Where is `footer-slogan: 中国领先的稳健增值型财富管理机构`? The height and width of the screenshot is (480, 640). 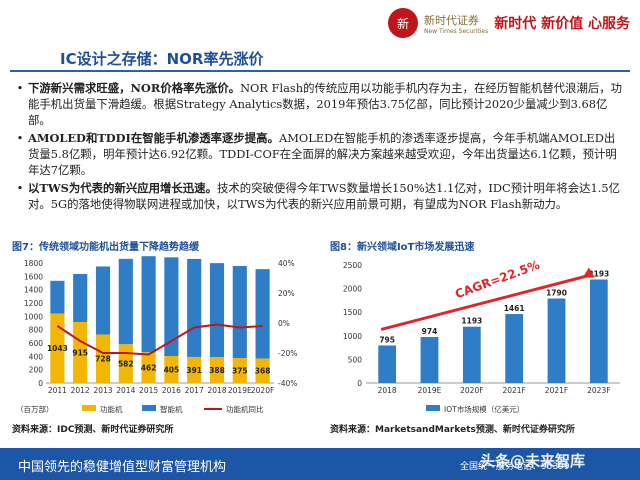
footer-slogan: 中国领先的稳健增值型财富管理机构 is located at coordinates (122, 467).